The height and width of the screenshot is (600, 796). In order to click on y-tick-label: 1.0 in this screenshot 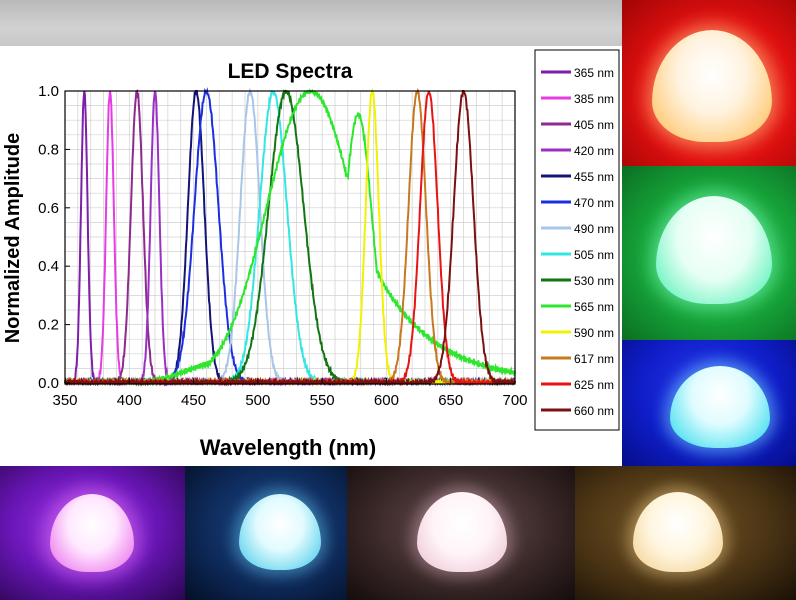, I will do `click(48, 91)`.